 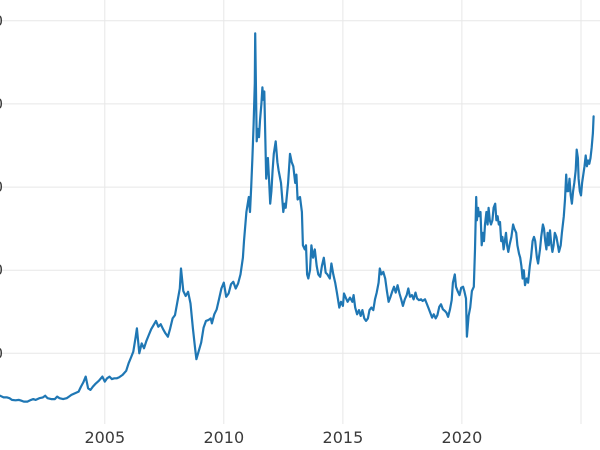 I want to click on x-tick-label: 2015, so click(x=343, y=437).